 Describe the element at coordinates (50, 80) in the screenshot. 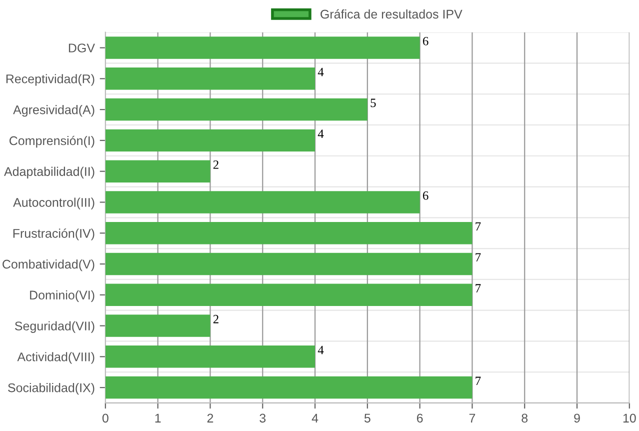

I see `y-tick-label: Receptividad(R)` at that location.